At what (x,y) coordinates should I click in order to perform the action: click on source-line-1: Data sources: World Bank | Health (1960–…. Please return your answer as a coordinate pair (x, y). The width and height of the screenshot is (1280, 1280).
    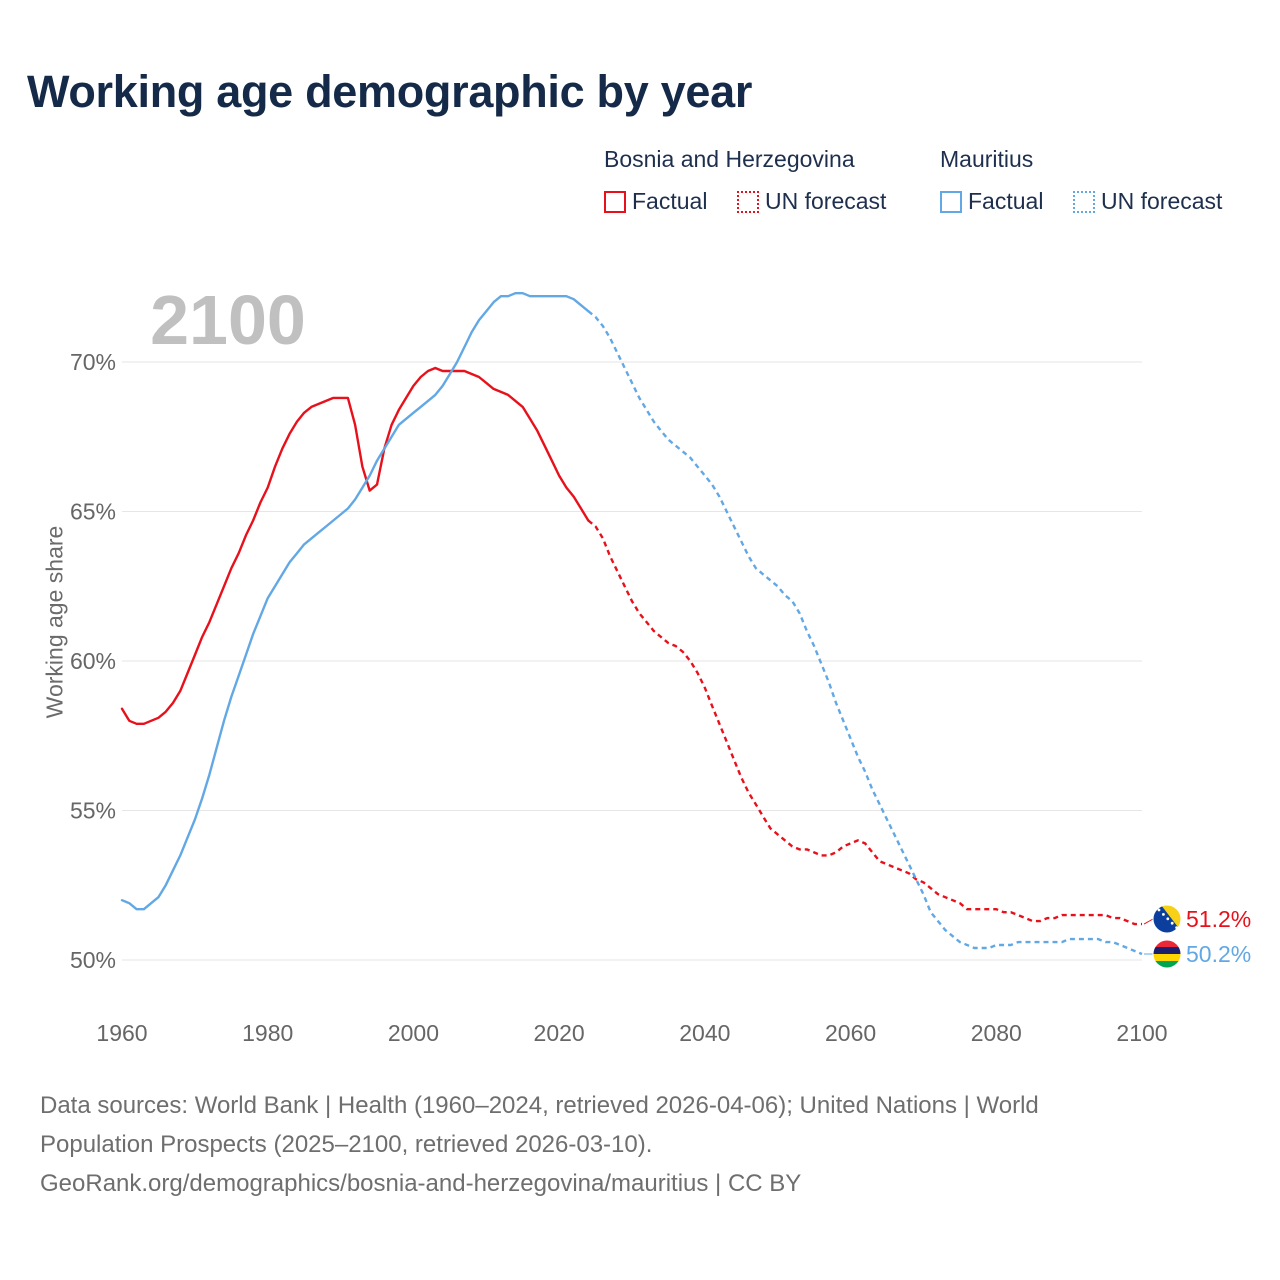
    Looking at the image, I should click on (539, 1105).